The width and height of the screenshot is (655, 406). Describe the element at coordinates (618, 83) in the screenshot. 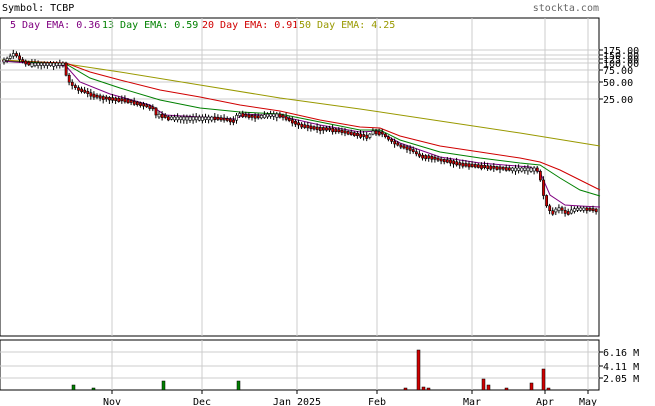

I see `price-tick-label: 50.00` at that location.